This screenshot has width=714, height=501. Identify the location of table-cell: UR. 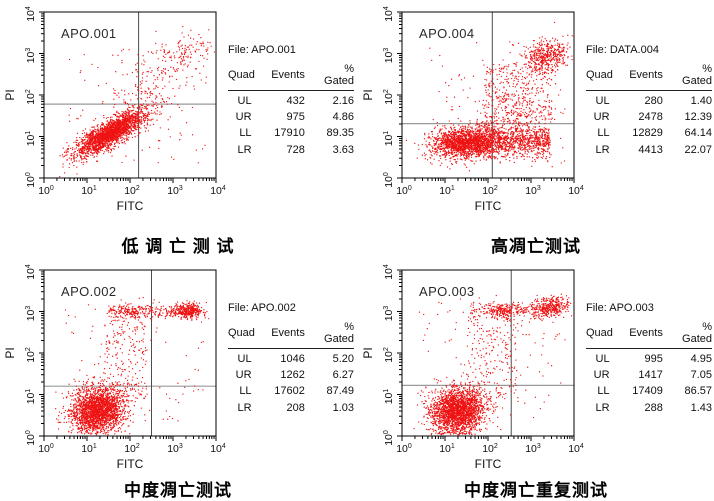
(601, 117).